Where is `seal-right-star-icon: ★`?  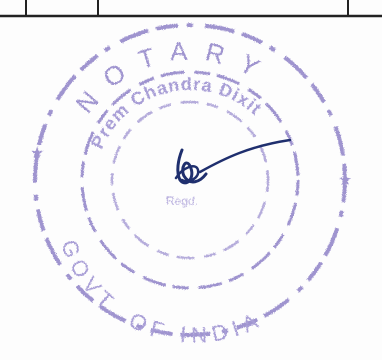
seal-right-star-icon: ★ is located at coordinates (345, 180).